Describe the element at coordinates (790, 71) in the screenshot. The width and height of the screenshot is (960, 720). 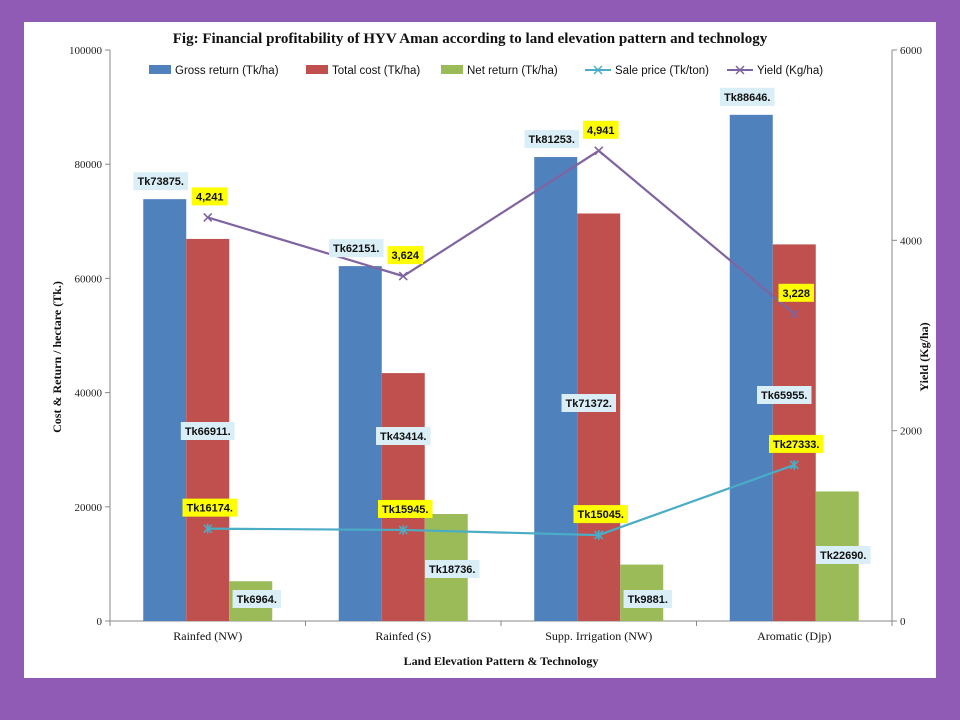
I see `legend-label: Yield (Kg/ha)` at that location.